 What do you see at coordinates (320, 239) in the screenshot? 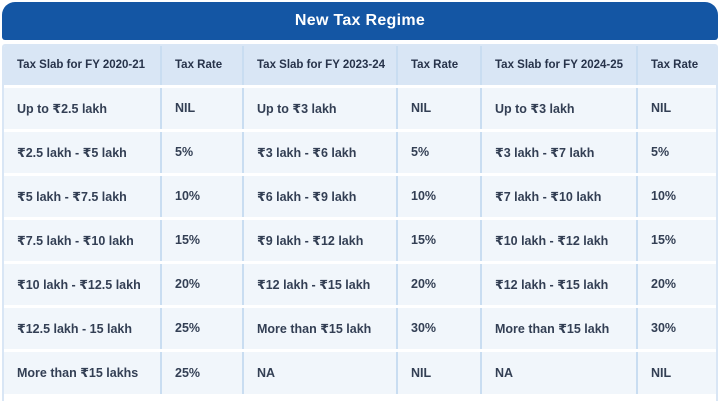
I see `tax-slab-cell: ₹9 lakh - ₹12 lakh` at bounding box center [320, 239].